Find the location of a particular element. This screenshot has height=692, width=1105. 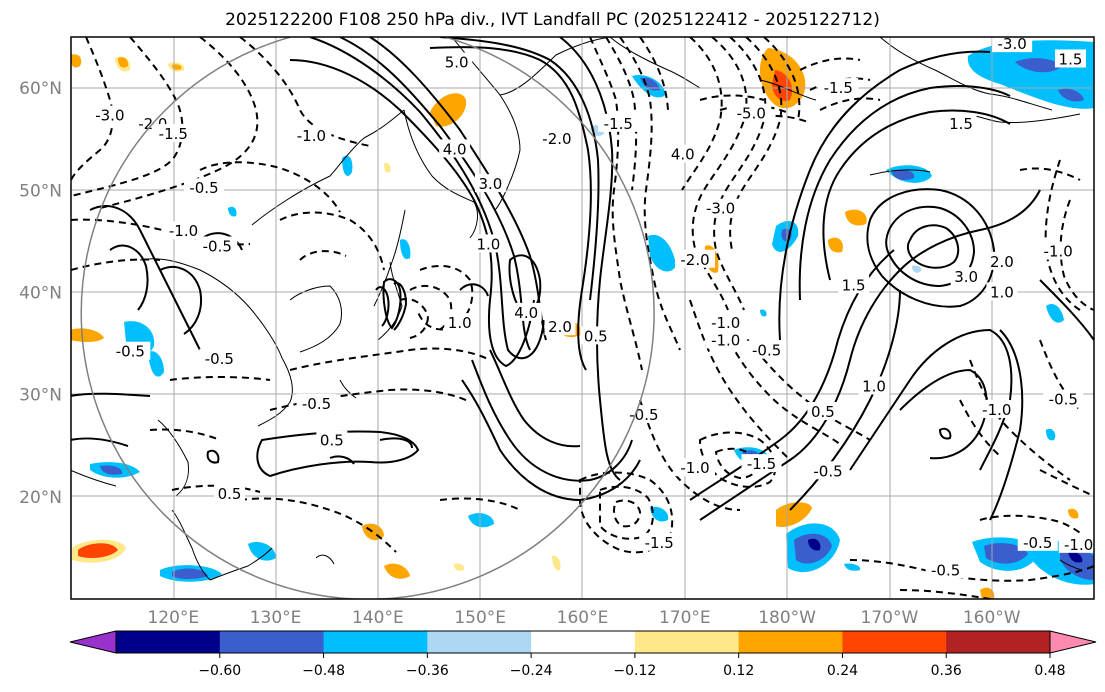

contour-label: 0.5 is located at coordinates (596, 336).